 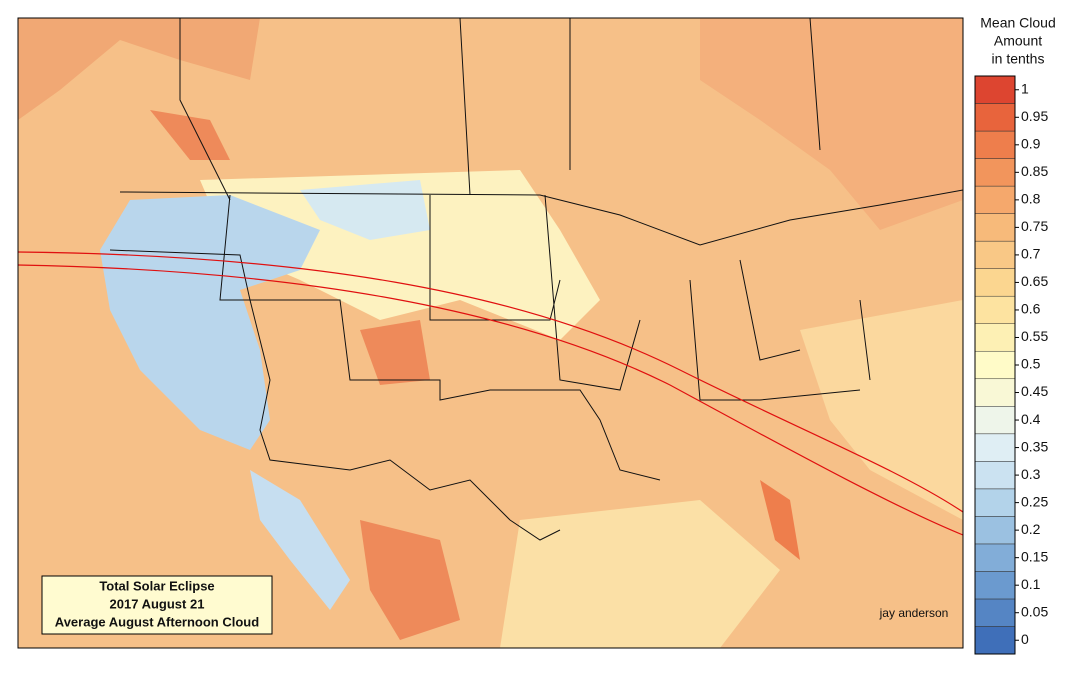 I want to click on credit: jay anderson, so click(x=914, y=613).